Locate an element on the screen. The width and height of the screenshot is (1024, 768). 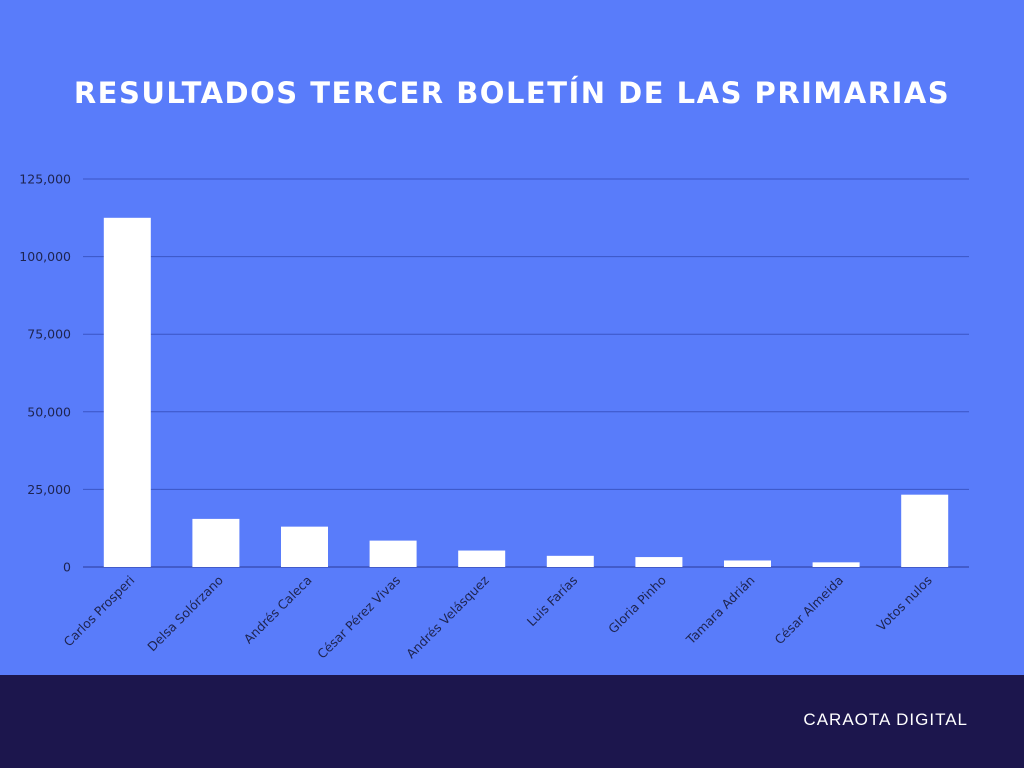
y-tick-label: 75,000 is located at coordinates (49, 334).